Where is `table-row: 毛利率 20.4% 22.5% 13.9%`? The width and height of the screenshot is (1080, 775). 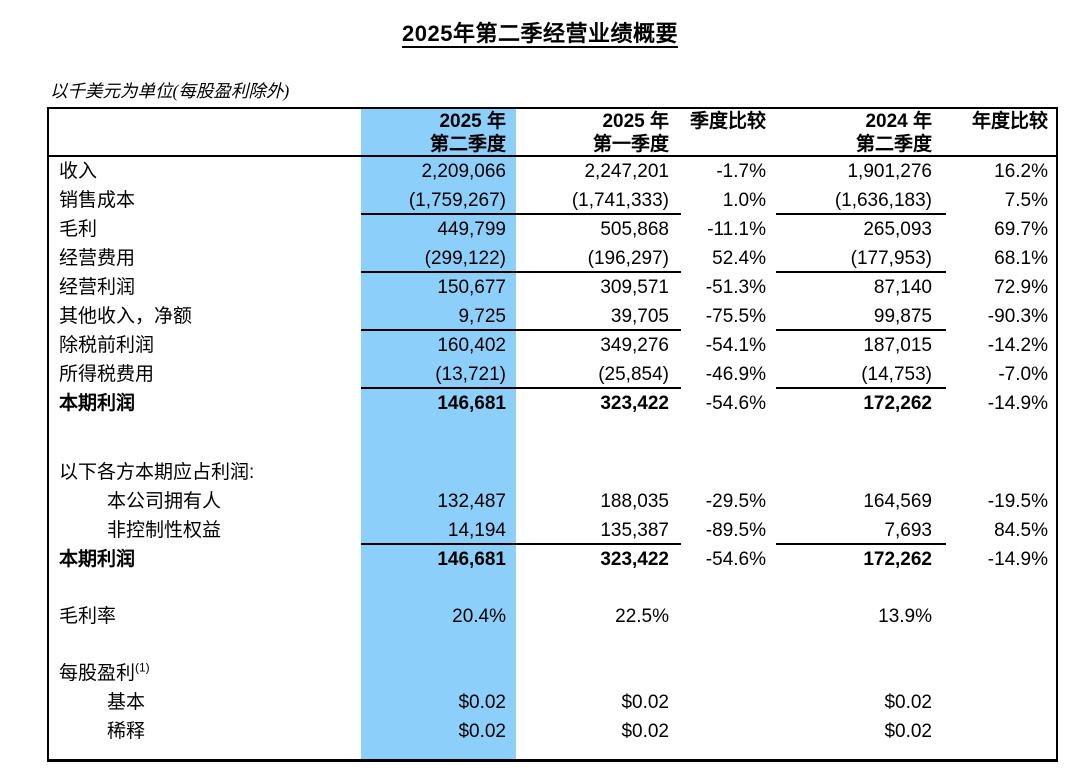
table-row: 毛利率 20.4% 22.5% 13.9% is located at coordinates (552, 616).